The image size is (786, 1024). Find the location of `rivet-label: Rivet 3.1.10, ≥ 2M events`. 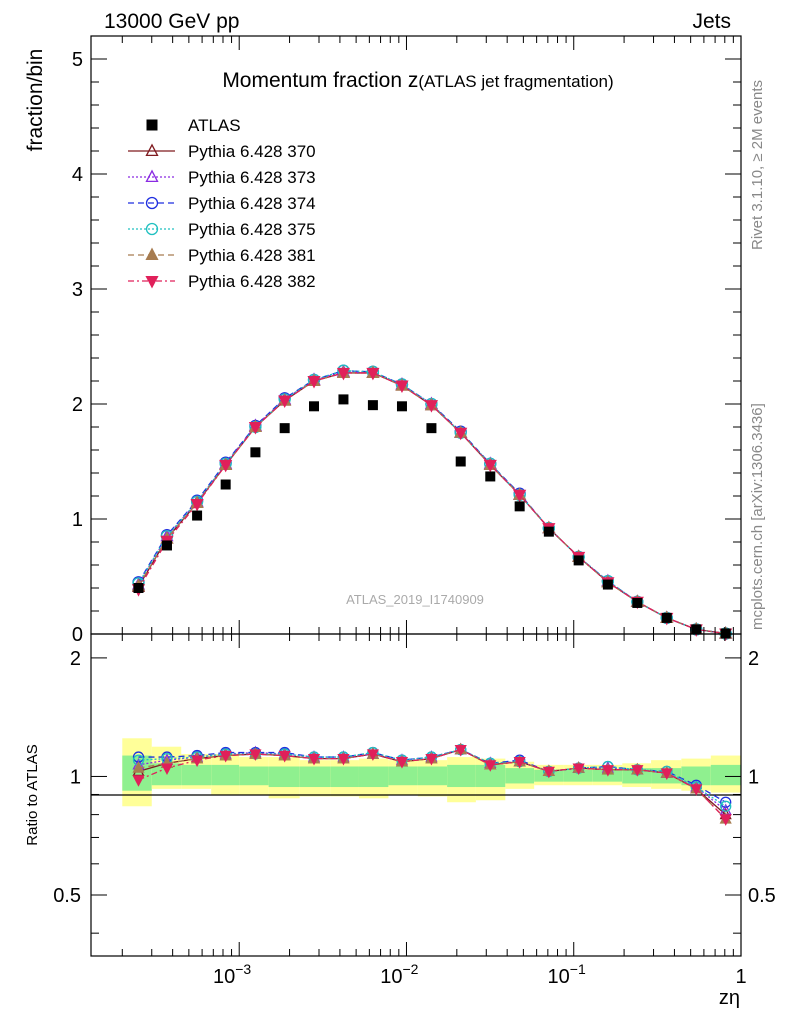

rivet-label: Rivet 3.1.10, ≥ 2M events is located at coordinates (757, 165).